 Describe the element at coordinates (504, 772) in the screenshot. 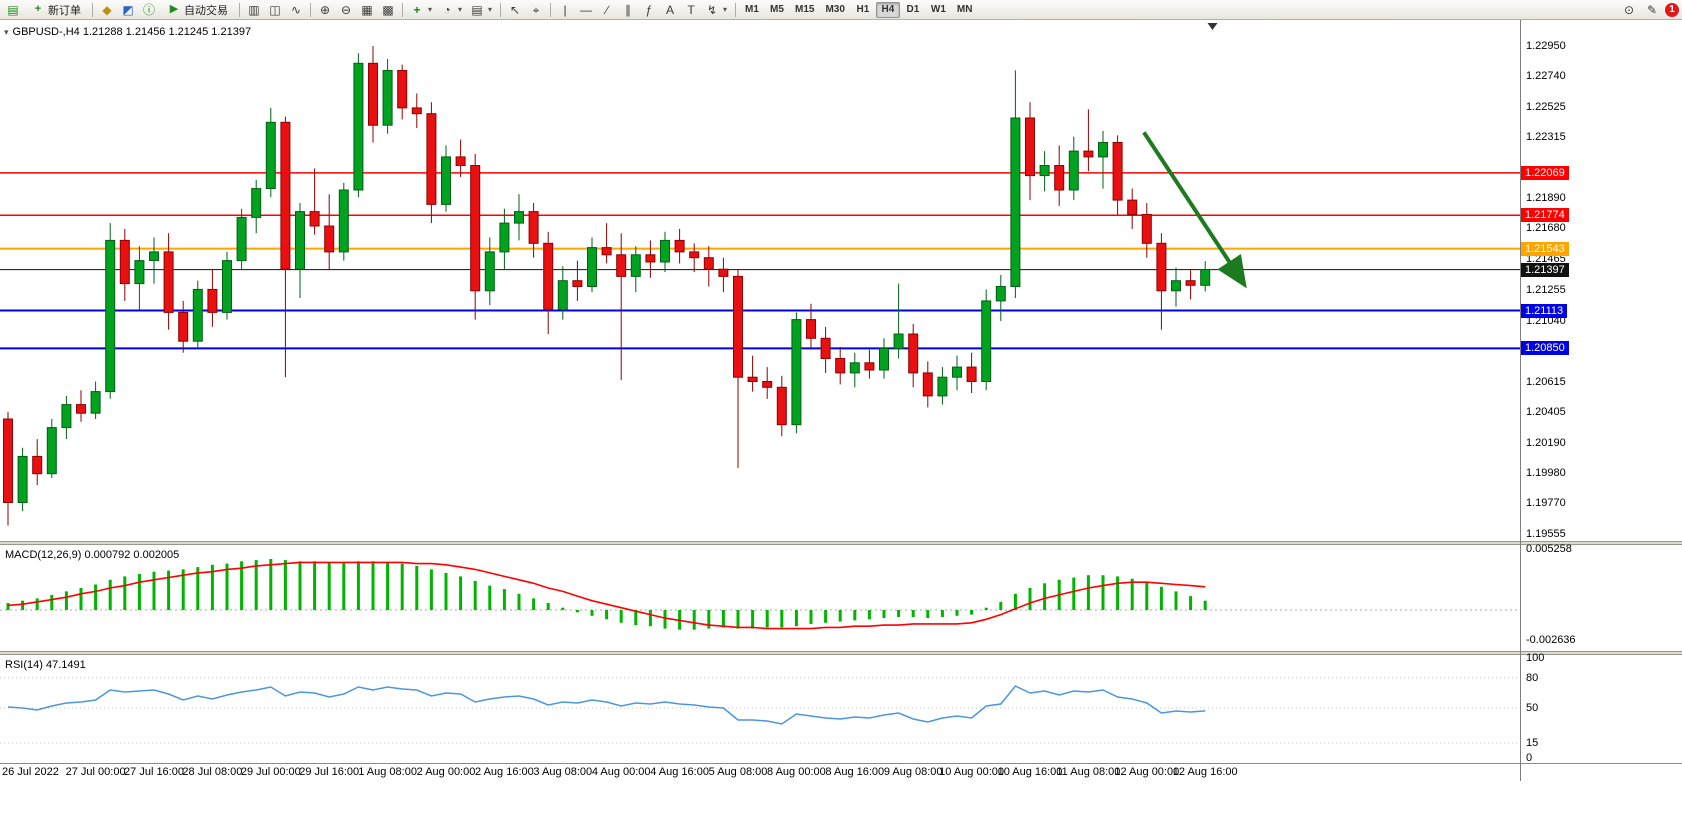

I see `time-axis-label: 2 Aug 16:00` at that location.